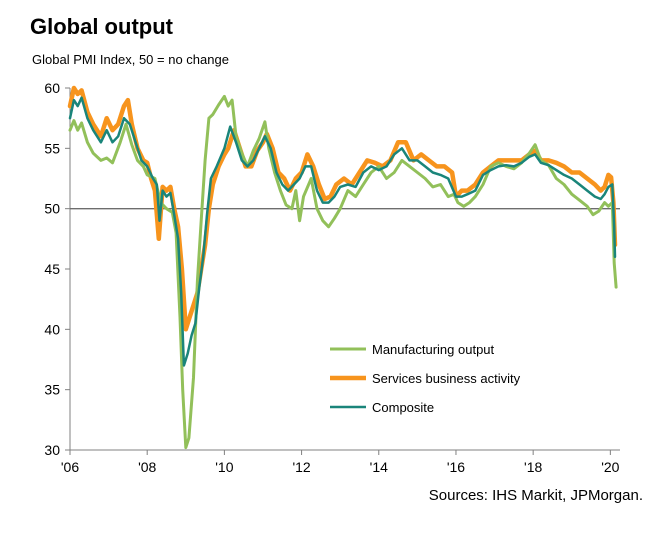 The image size is (669, 534). Describe the element at coordinates (52, 329) in the screenshot. I see `y-tick-label: 40` at that location.